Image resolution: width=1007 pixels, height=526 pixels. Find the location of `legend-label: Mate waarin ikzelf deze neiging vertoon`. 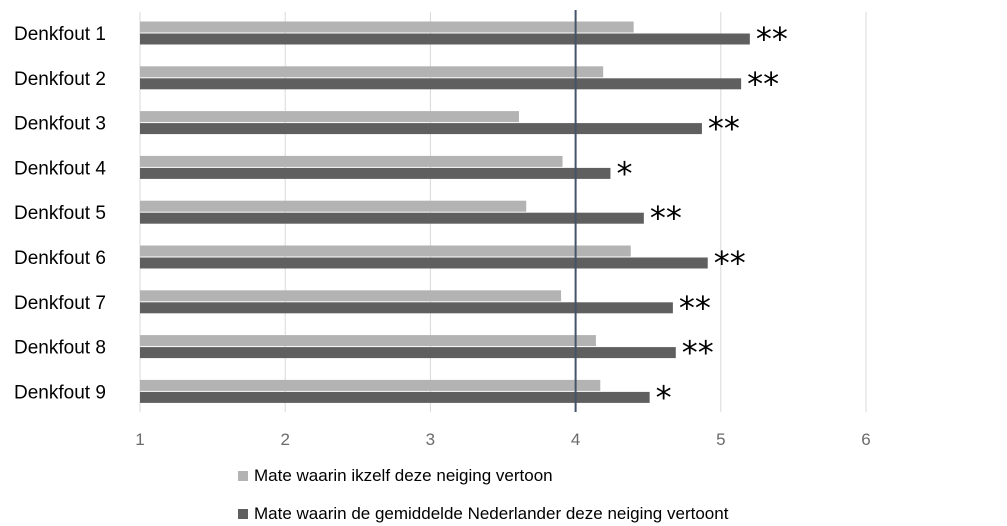

legend-label: Mate waarin ikzelf deze neiging vertoon is located at coordinates (403, 475).